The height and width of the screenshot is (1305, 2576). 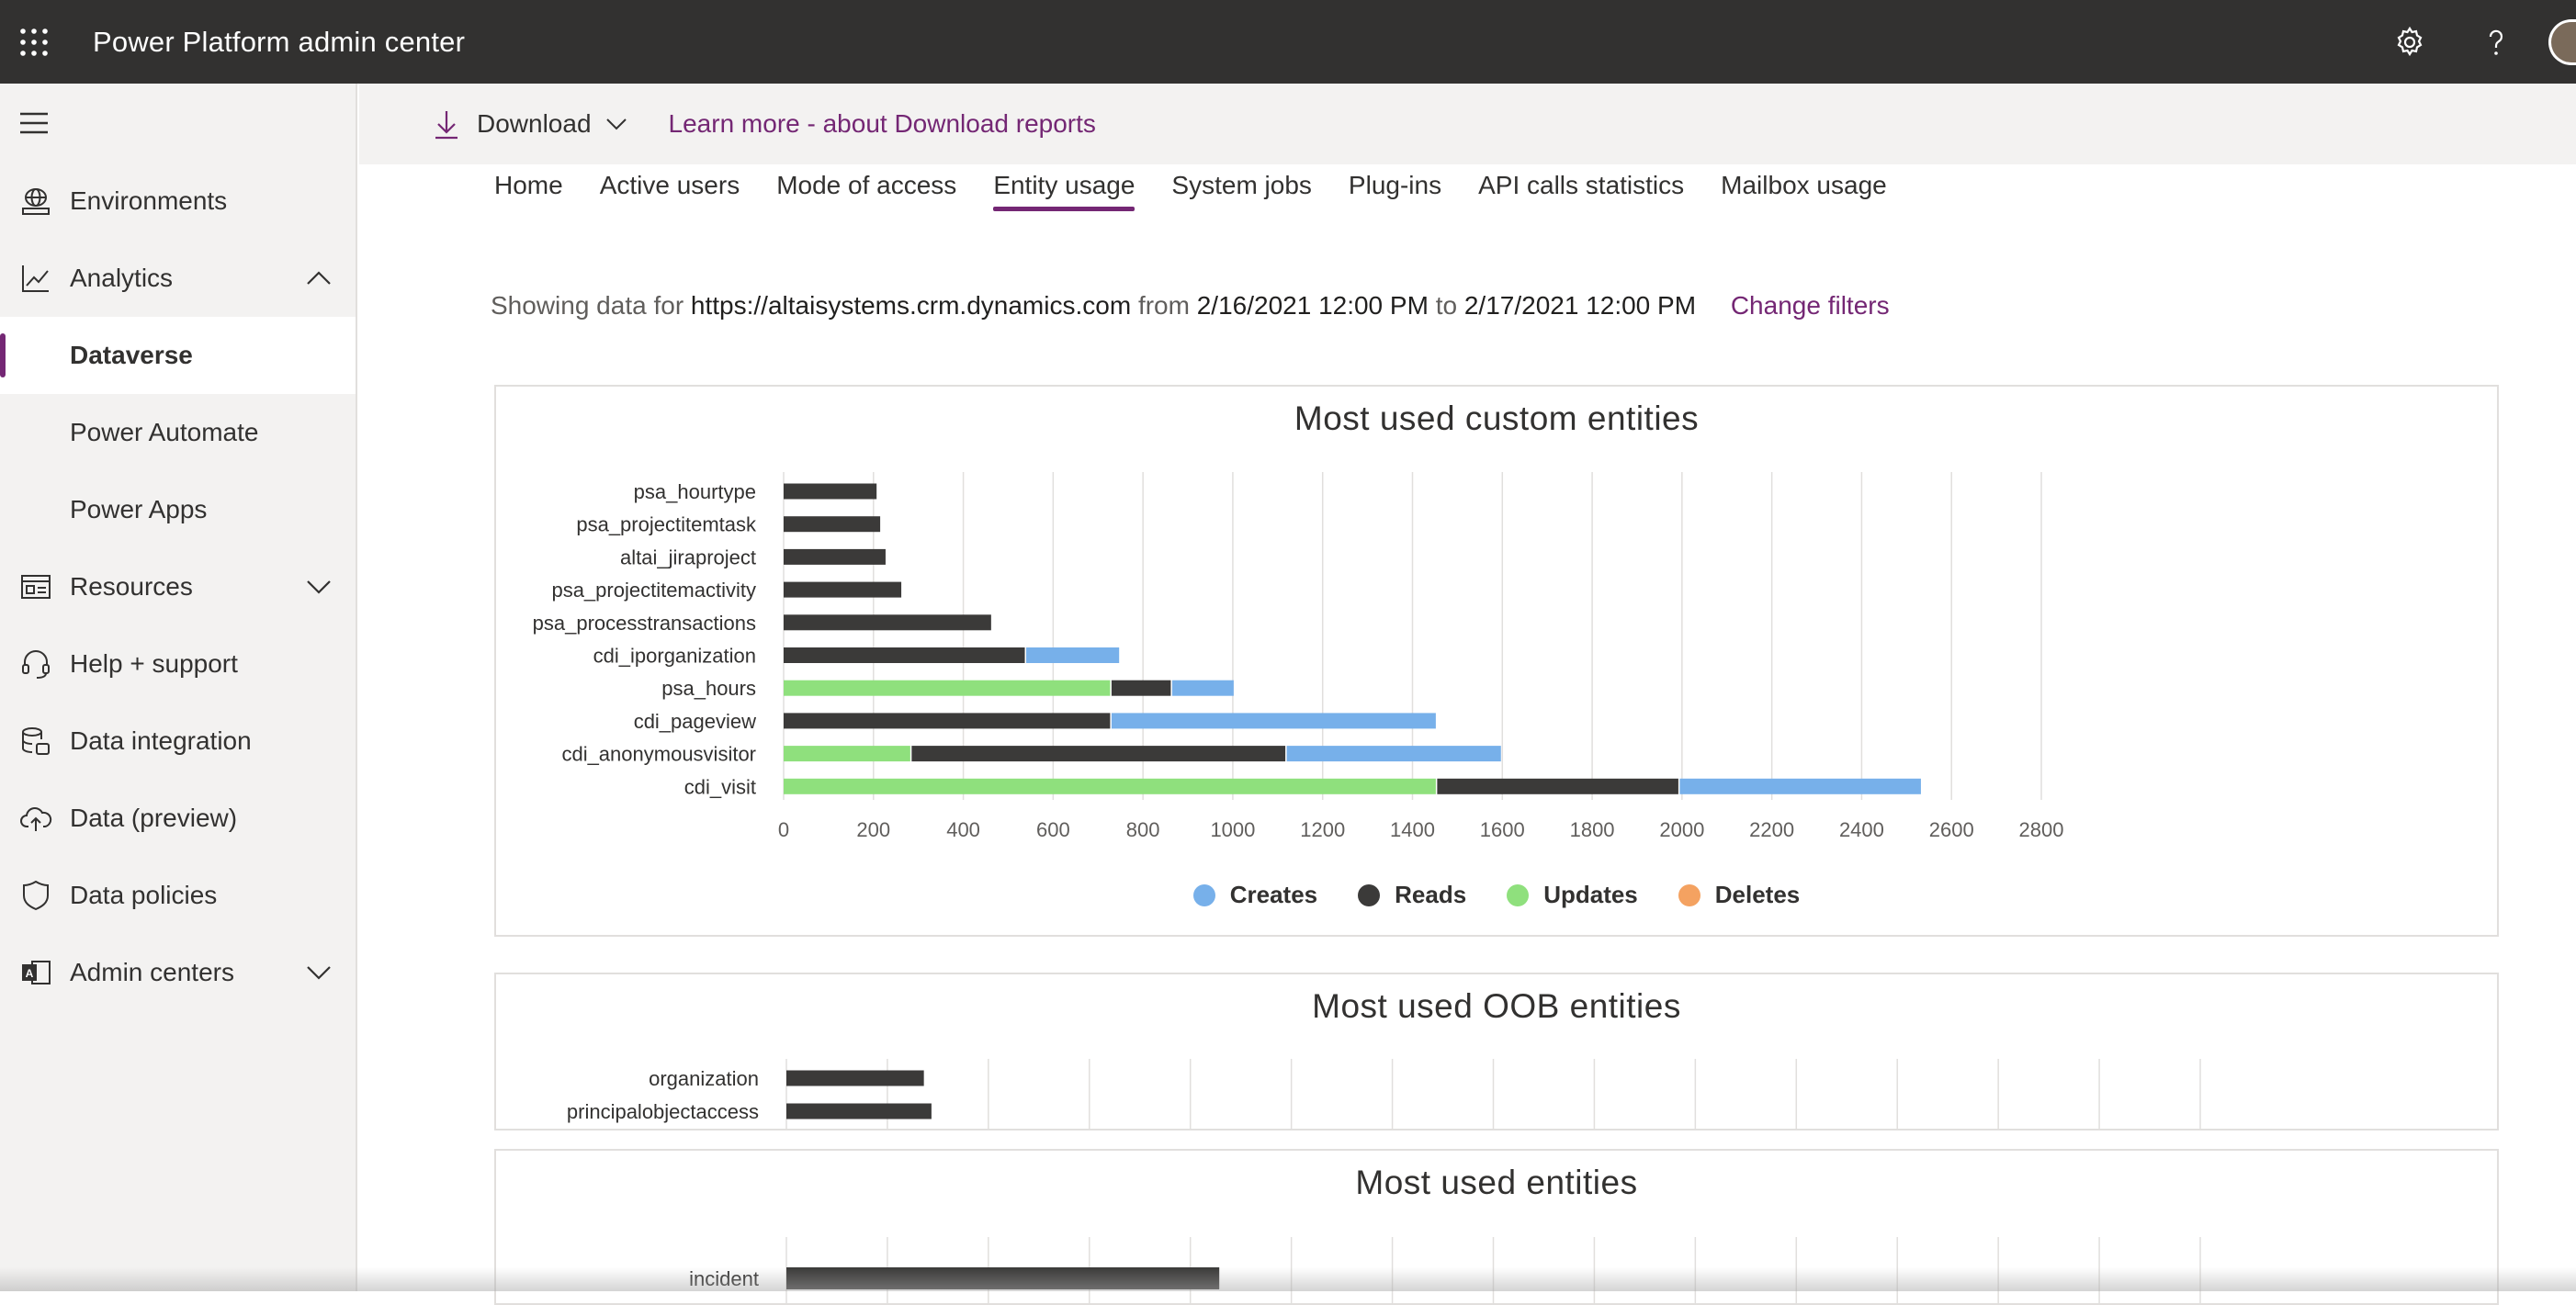 I want to click on legend-item-reads: Reads, so click(x=1412, y=895).